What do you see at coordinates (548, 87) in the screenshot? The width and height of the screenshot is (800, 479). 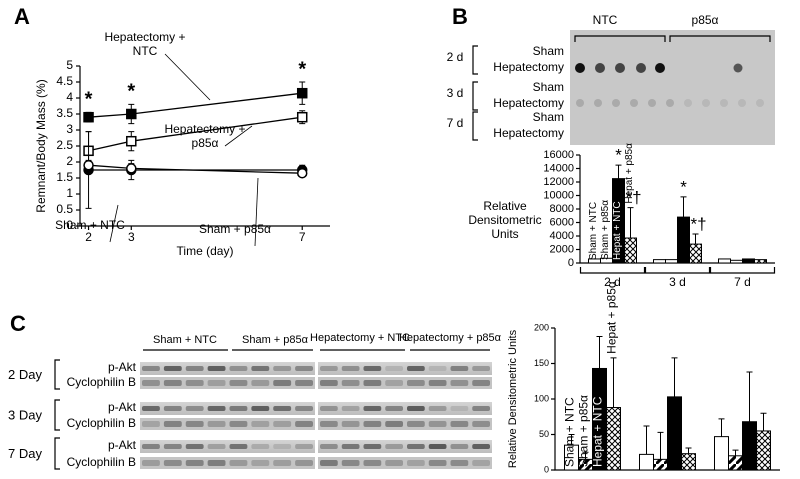 I see `row-label: Sham` at bounding box center [548, 87].